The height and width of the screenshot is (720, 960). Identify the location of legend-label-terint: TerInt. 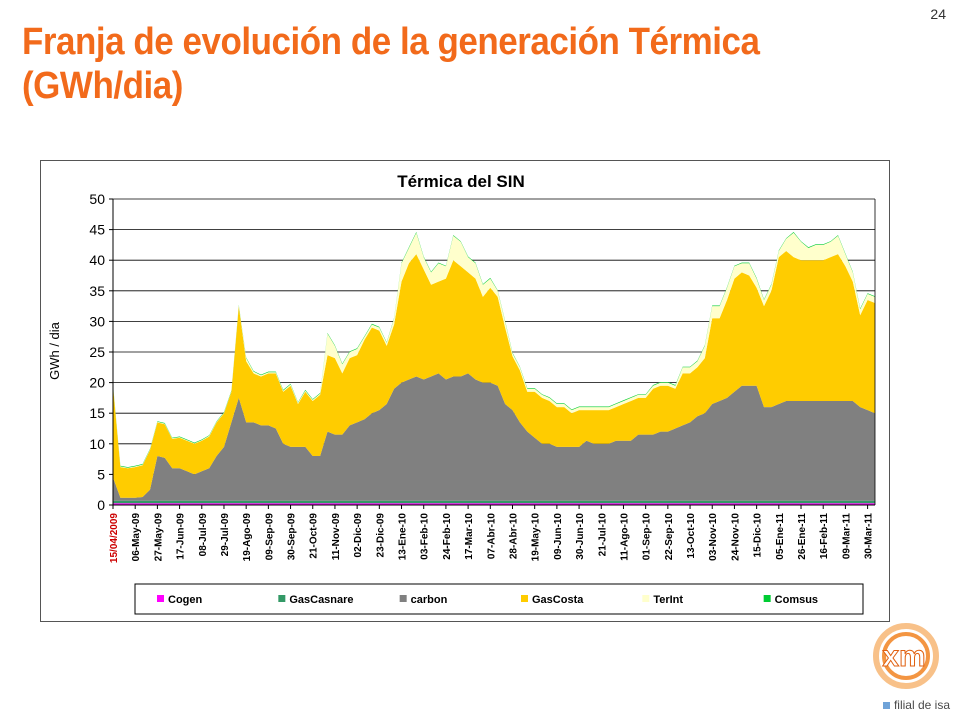
(668, 600).